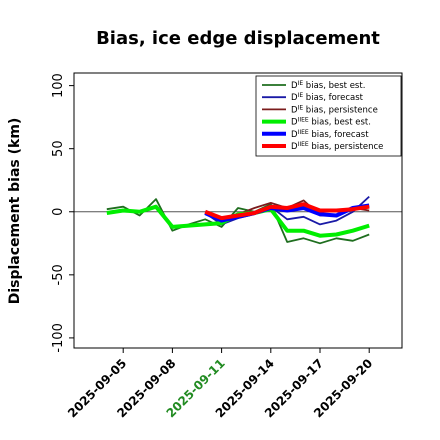 The width and height of the screenshot is (440, 440). Describe the element at coordinates (58, 85) in the screenshot. I see `y-tick-label: 100` at that location.